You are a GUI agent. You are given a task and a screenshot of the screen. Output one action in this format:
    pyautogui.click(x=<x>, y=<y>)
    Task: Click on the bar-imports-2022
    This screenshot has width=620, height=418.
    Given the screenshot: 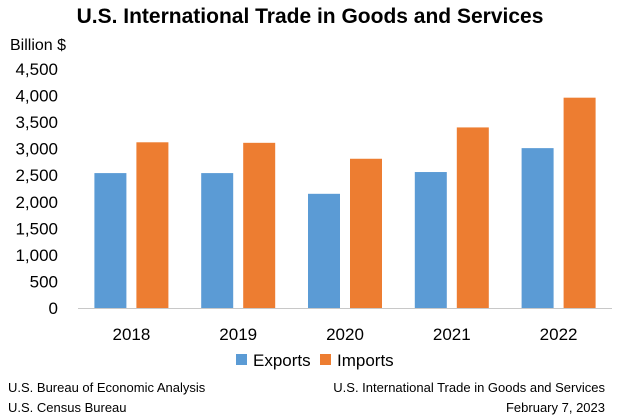 What is the action you would take?
    pyautogui.click(x=579, y=203)
    